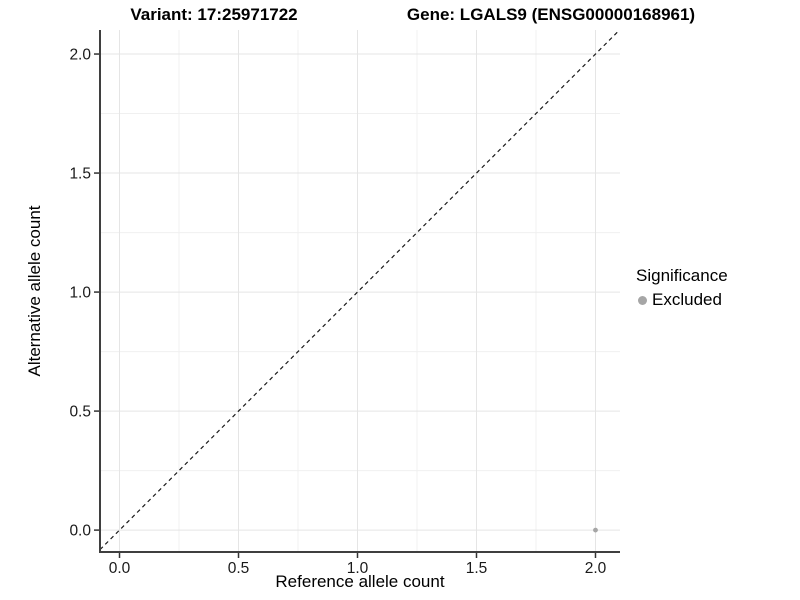 This screenshot has height=600, width=800. Describe the element at coordinates (642, 300) in the screenshot. I see `legend-key-dot-icon` at that location.